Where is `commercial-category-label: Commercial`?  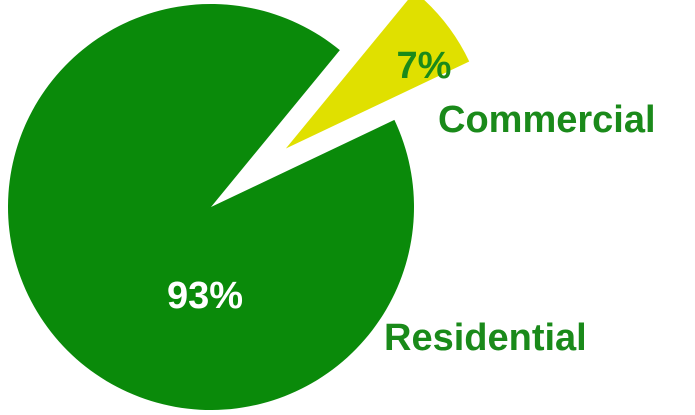 commercial-category-label: Commercial is located at coordinates (547, 120).